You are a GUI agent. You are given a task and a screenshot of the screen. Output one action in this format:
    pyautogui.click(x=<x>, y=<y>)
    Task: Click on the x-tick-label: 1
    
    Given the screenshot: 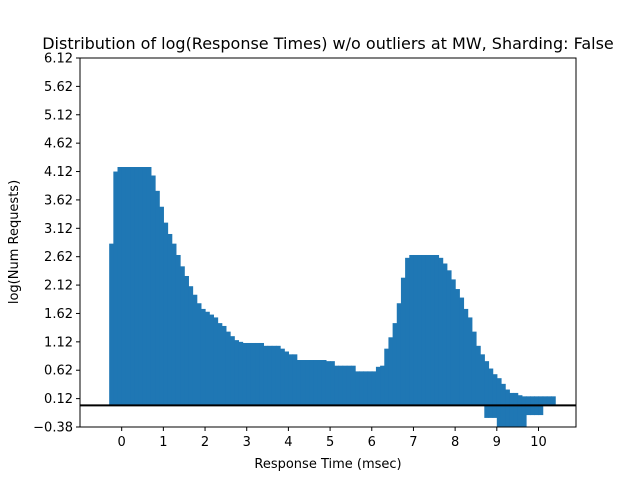 What is the action you would take?
    pyautogui.click(x=163, y=442)
    